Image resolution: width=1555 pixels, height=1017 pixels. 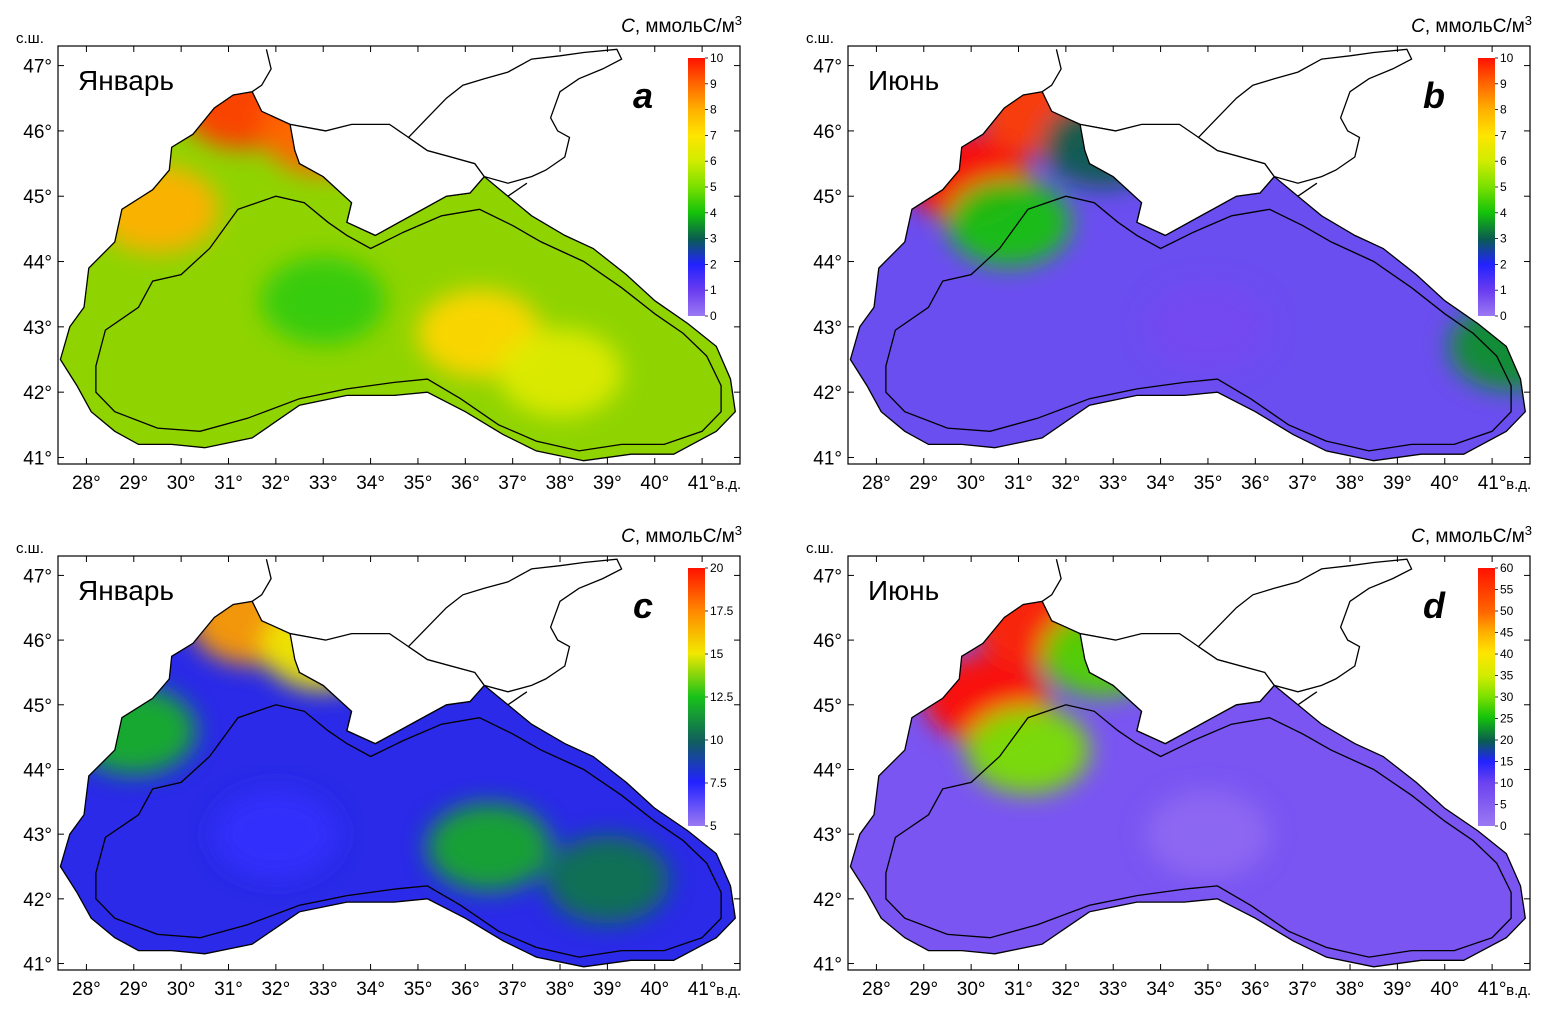 What do you see at coordinates (1507, 633) in the screenshot?
I see `colorbar-tick-label: 45` at bounding box center [1507, 633].